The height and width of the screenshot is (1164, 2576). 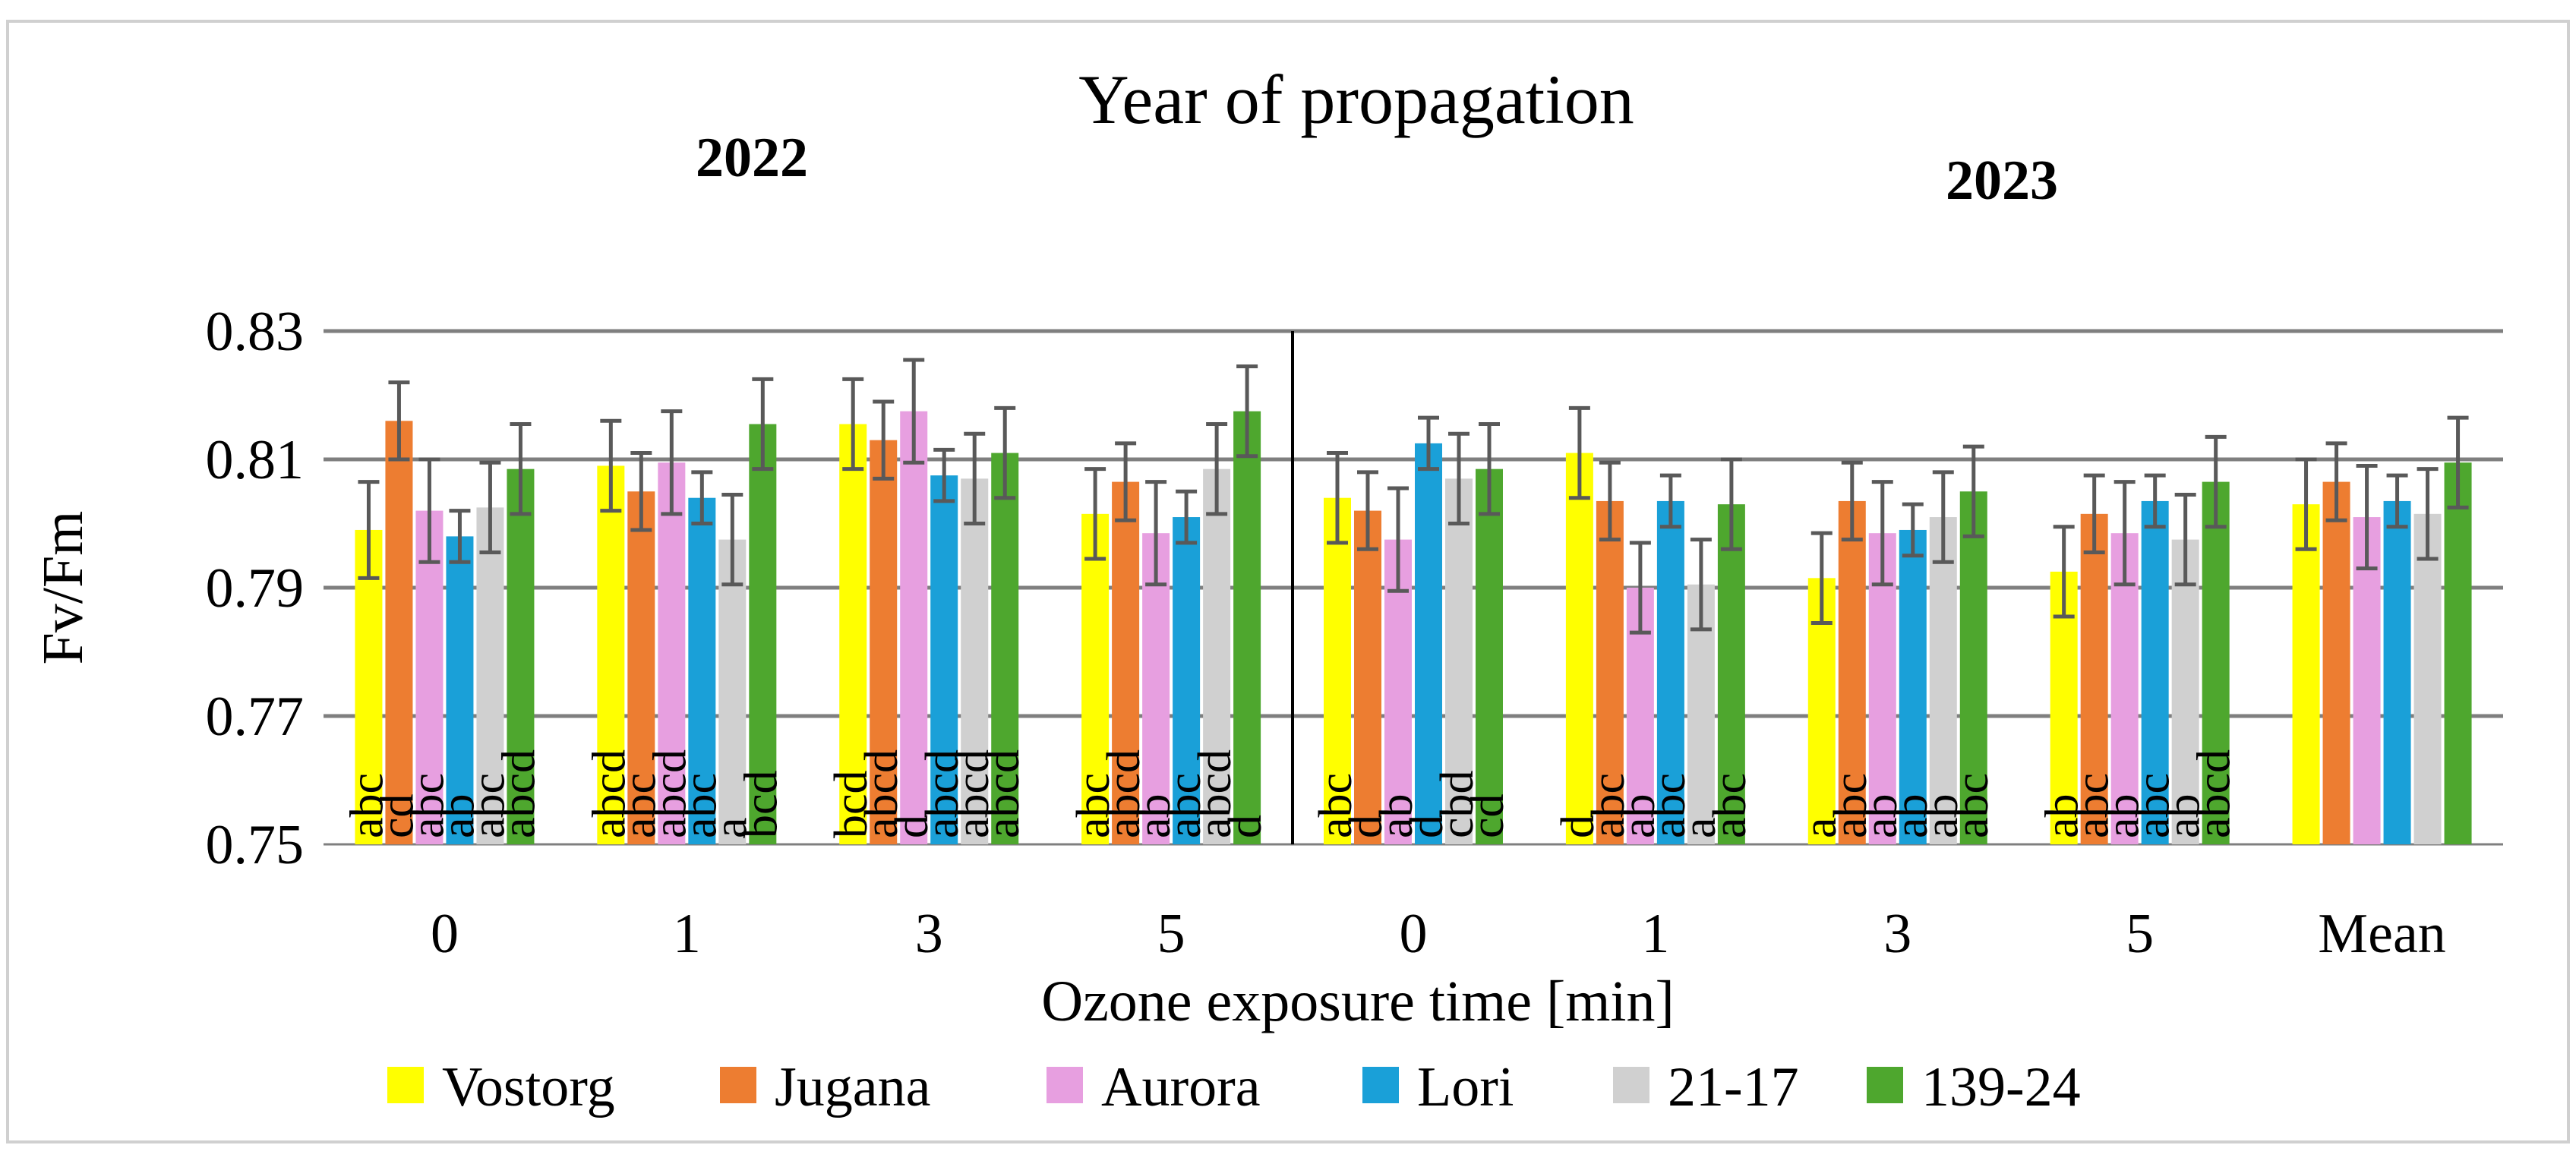 I want to click on y-axis-title: Fv/Fm, so click(x=63, y=588).